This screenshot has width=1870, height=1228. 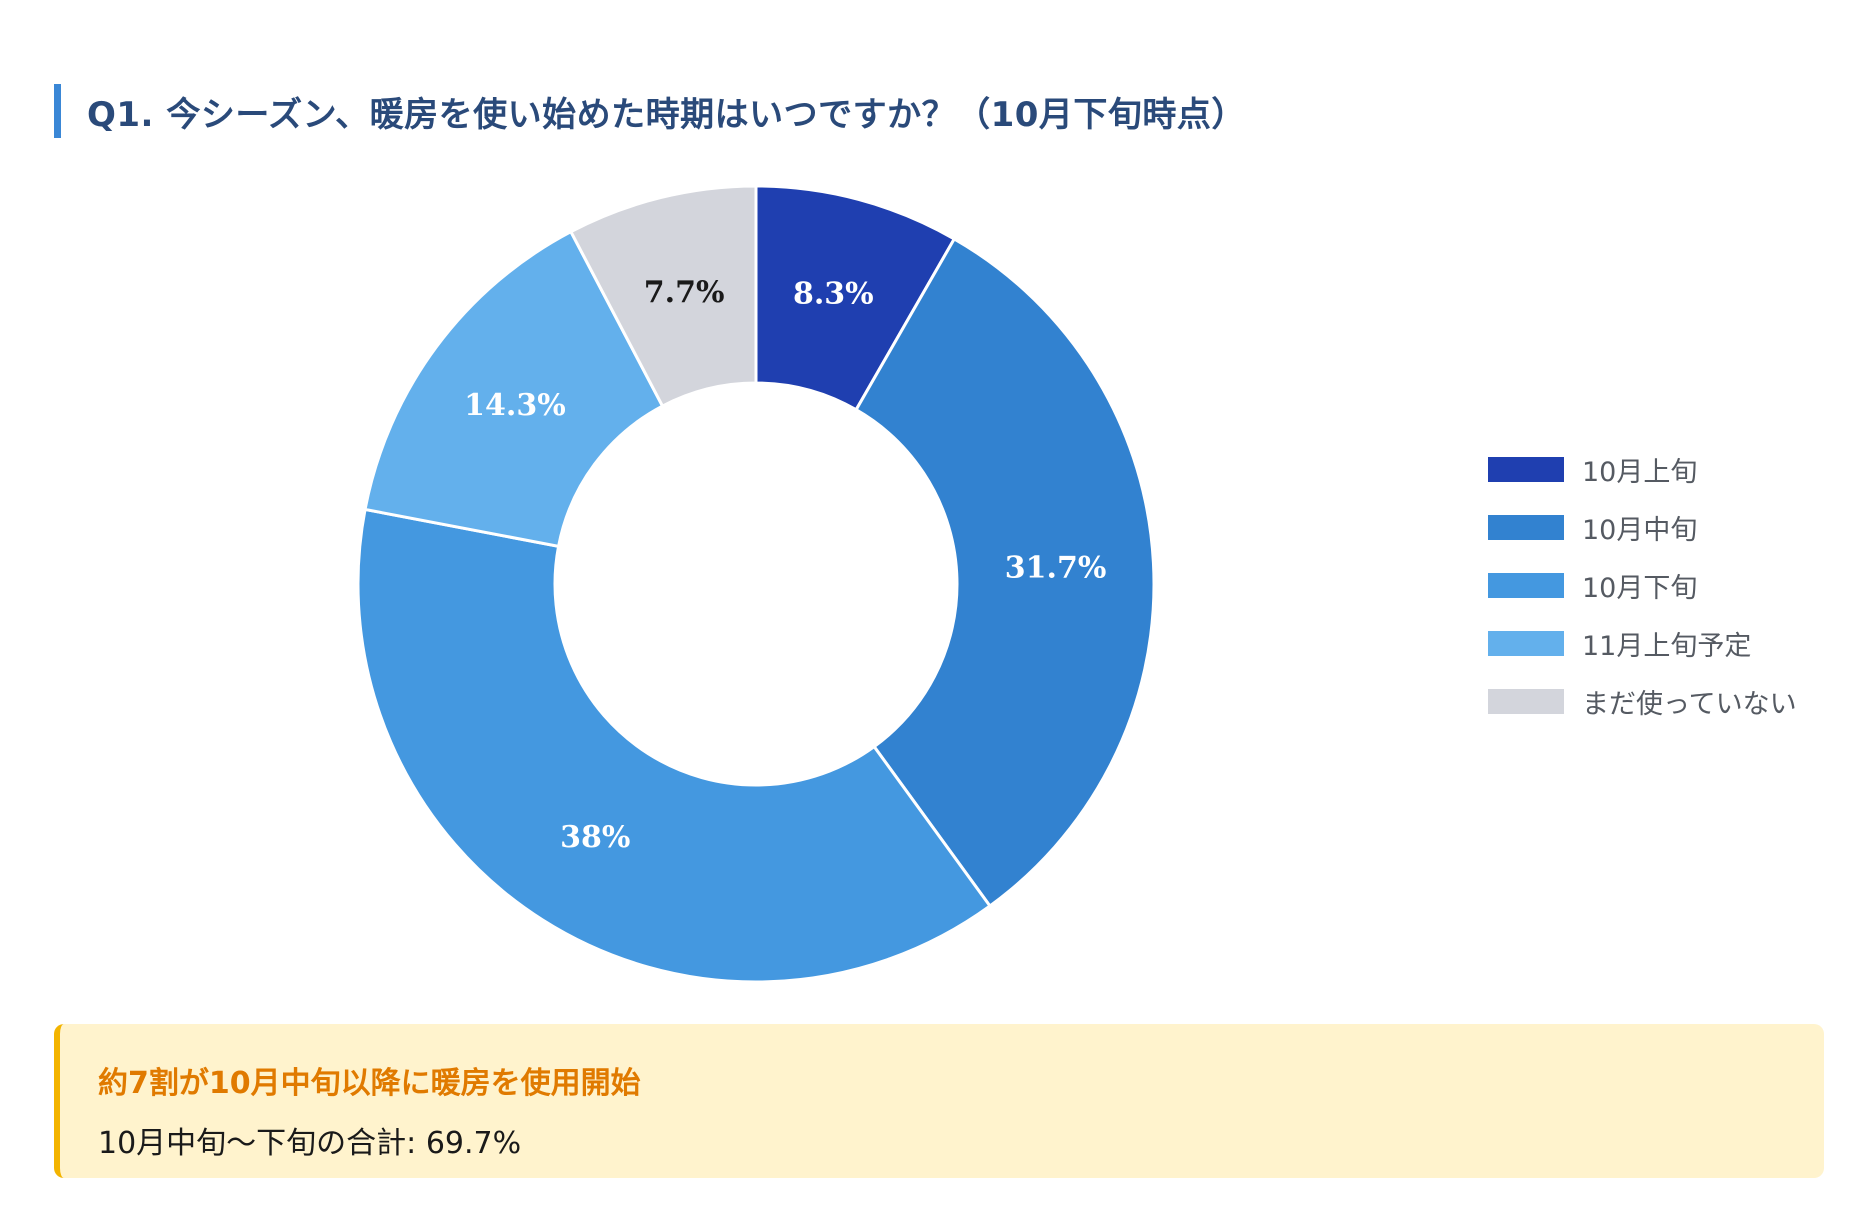 I want to click on chart-title-bar: Q1. 今シーズン、暖房を使い始めた時期はいつですか？（10月下旬時点）, so click(x=650, y=111).